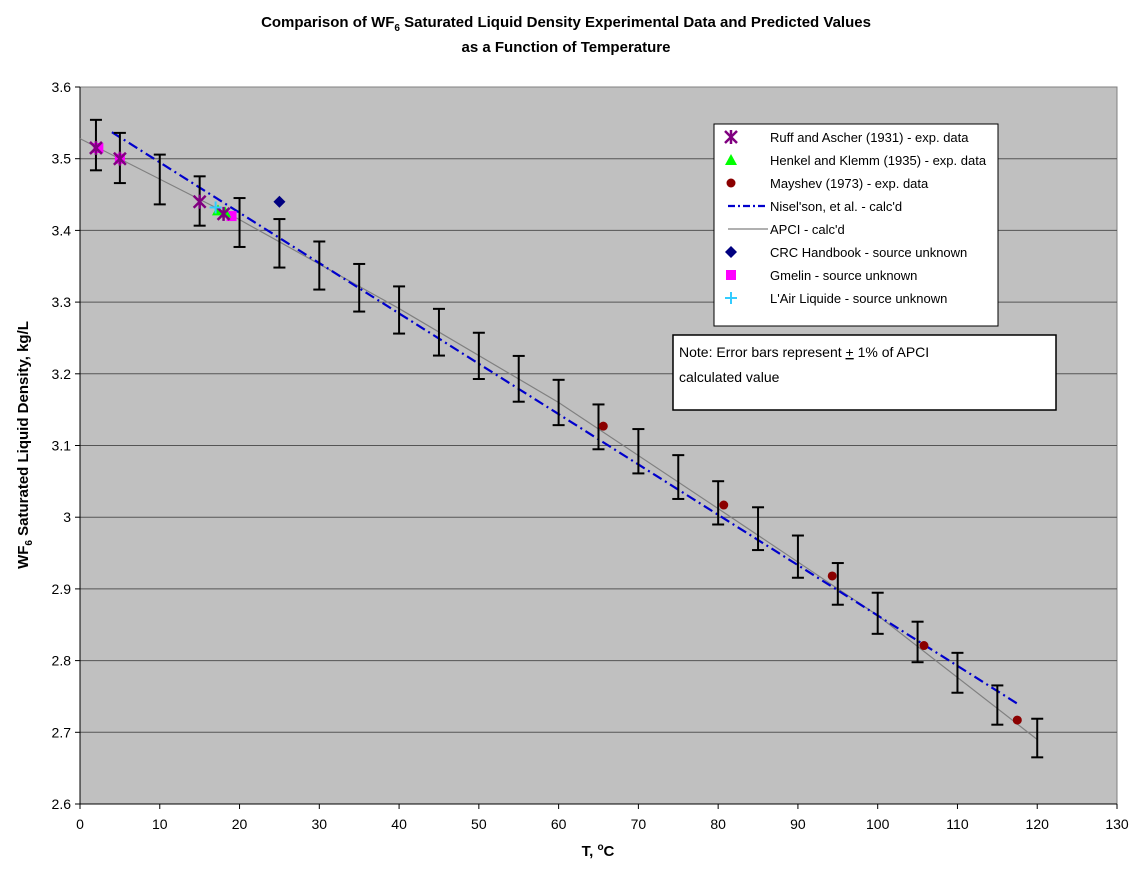 This screenshot has height=871, width=1133. I want to click on x-tick-label: 60, so click(559, 824).